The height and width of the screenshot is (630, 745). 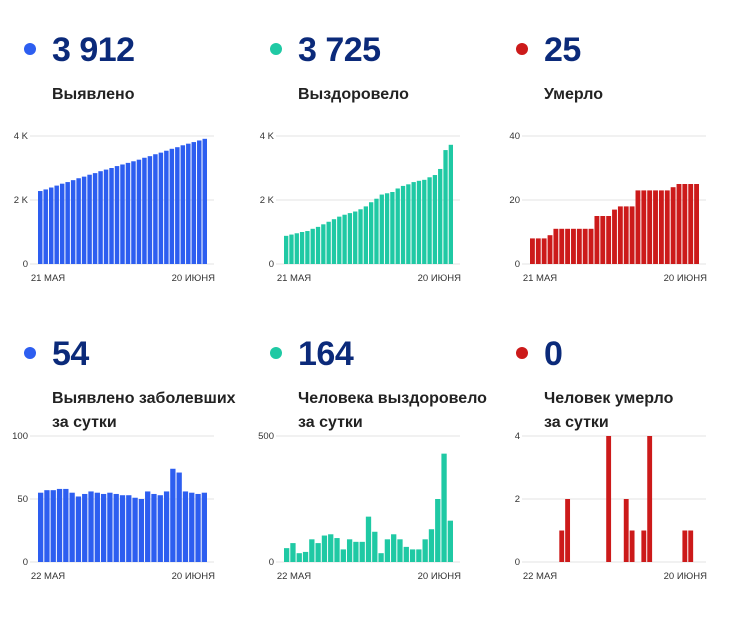 I want to click on stat-label-line: Выявлено заболевших, so click(x=144, y=398).